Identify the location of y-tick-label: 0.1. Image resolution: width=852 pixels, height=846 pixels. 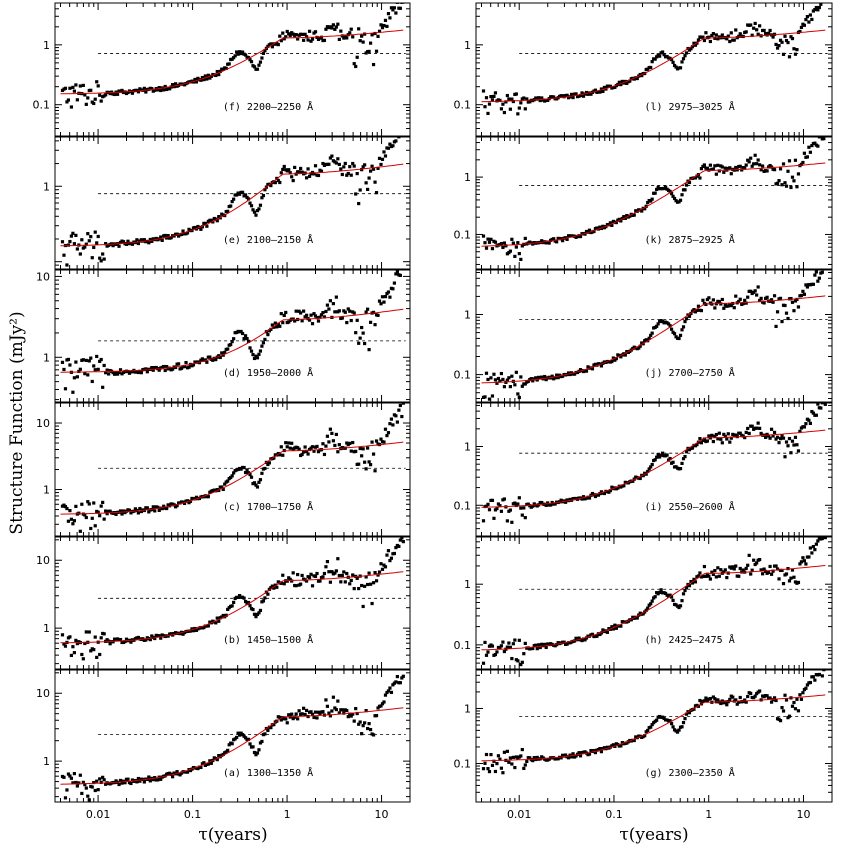
(463, 505).